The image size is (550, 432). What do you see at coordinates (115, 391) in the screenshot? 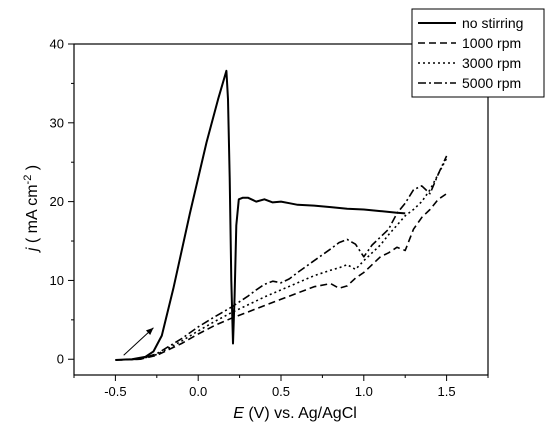
I see `x-tick-label: -0.5` at bounding box center [115, 391].